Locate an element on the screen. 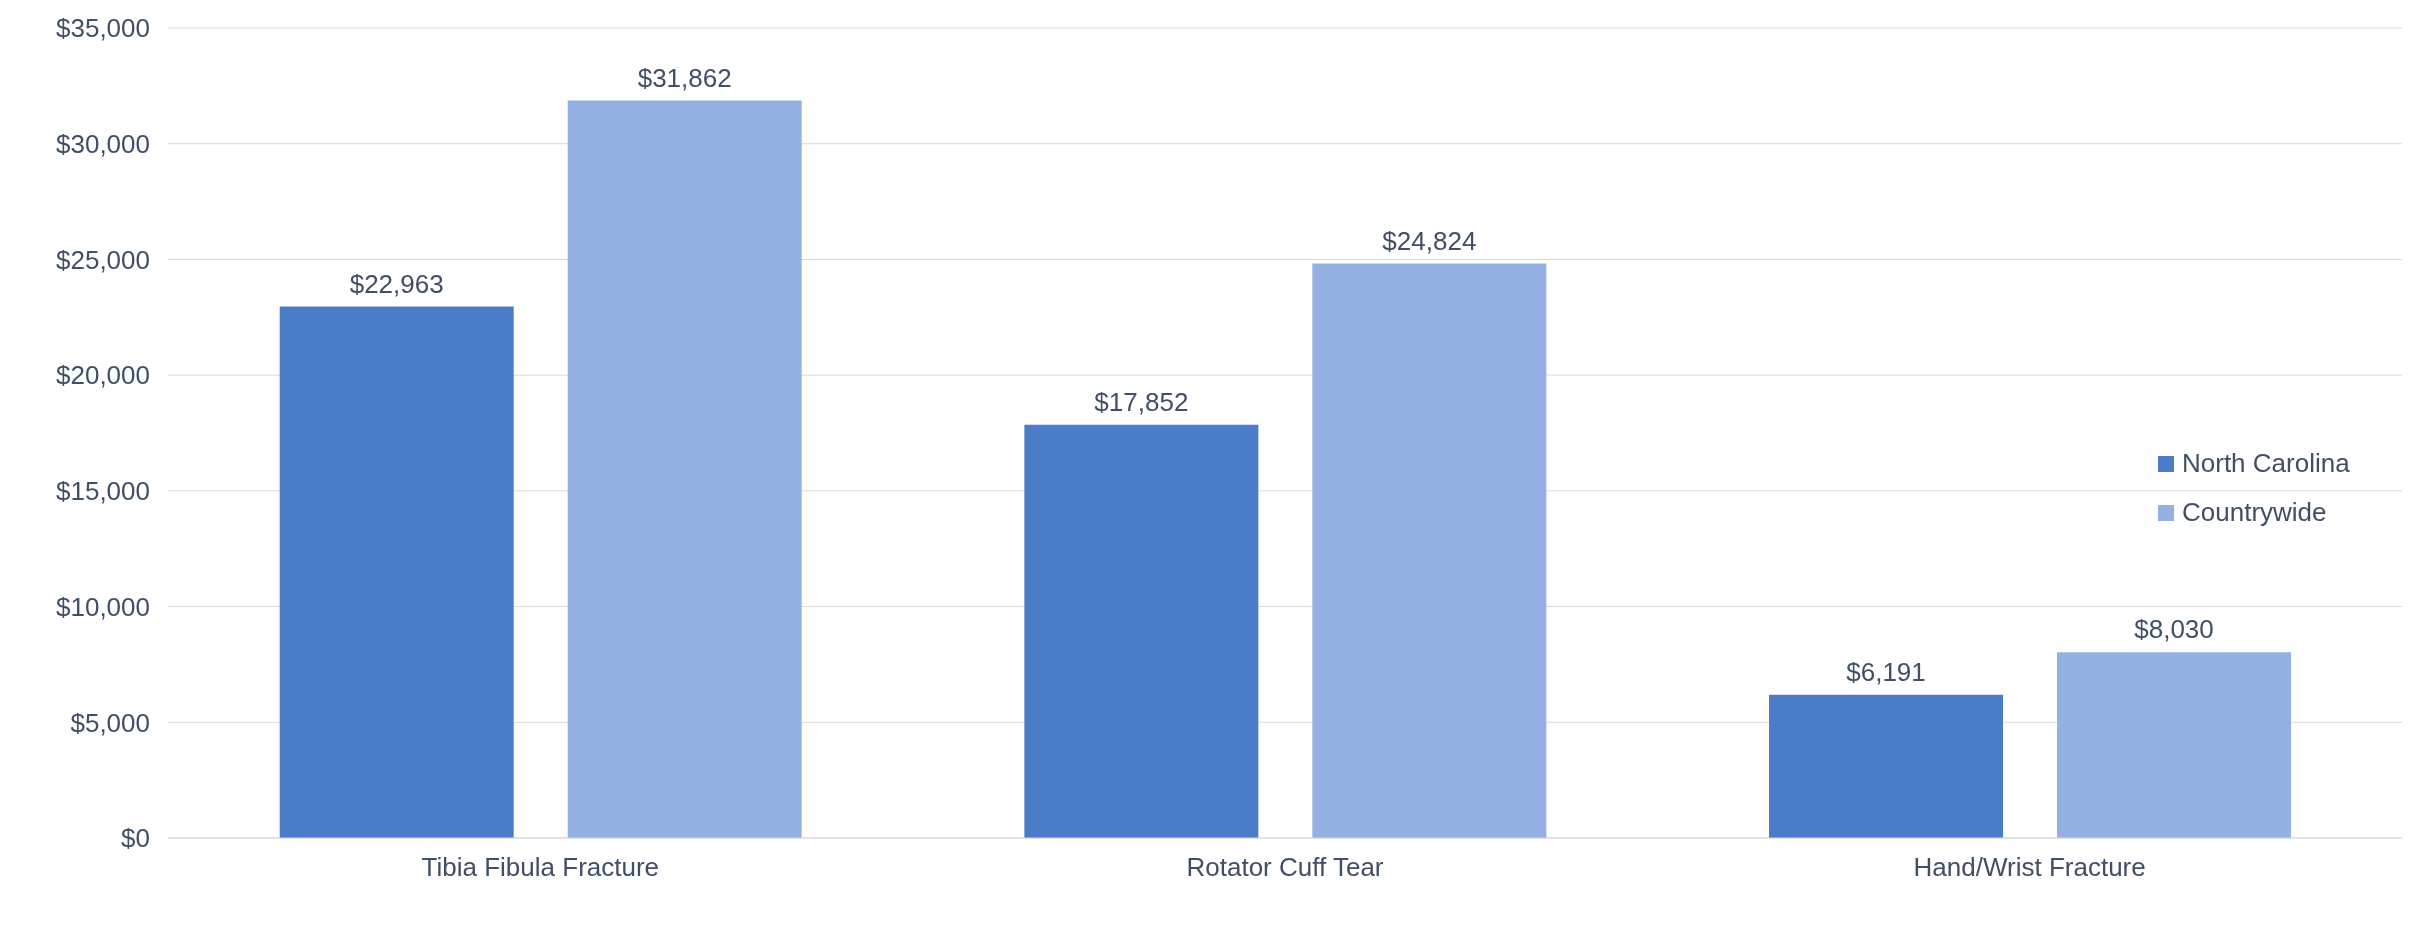 The height and width of the screenshot is (927, 2420). y-tick-label: $20,000 is located at coordinates (103, 375).